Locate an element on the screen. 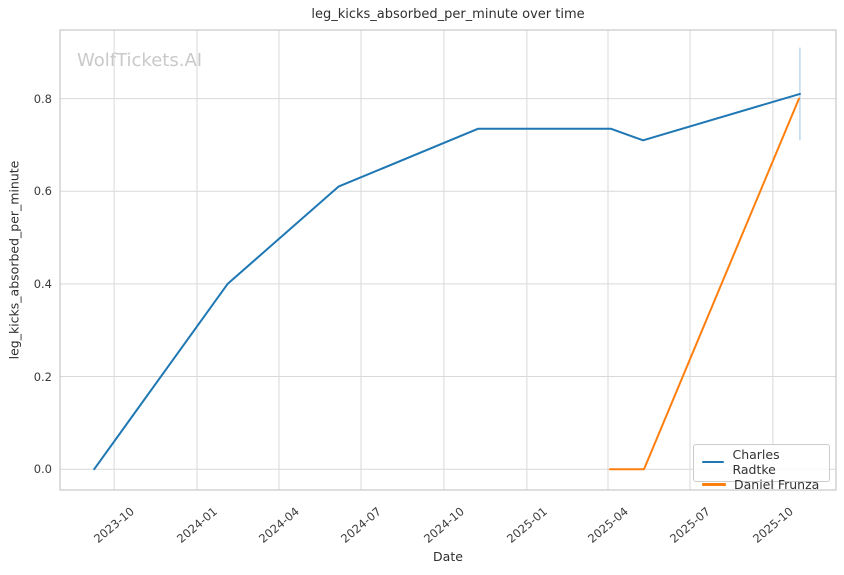 Image resolution: width=844 pixels, height=575 pixels. legend: Charles Radtke Daniel Frunza is located at coordinates (761, 468).